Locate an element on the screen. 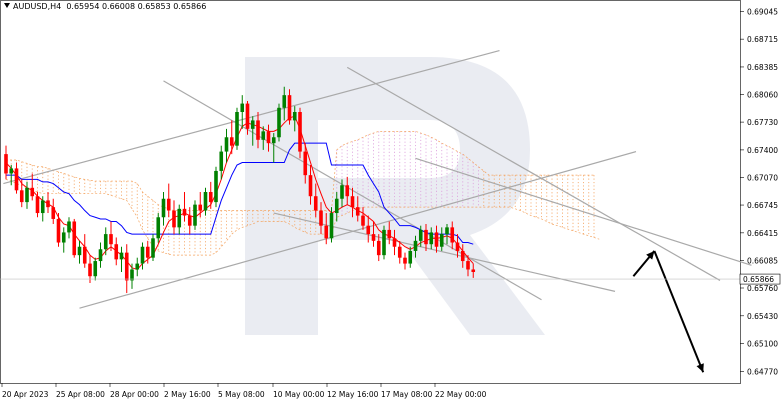 This screenshot has width=782, height=402. y-tick-label: 0.67400 is located at coordinates (762, 150).